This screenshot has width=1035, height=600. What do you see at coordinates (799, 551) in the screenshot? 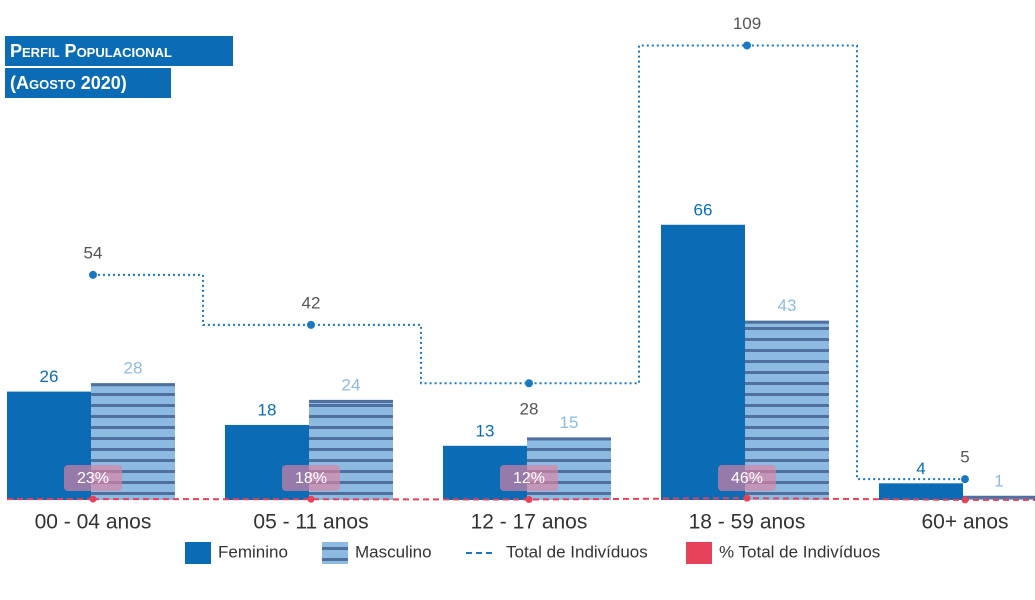
I see `legend-label: % Total de Indivíduos` at bounding box center [799, 551].